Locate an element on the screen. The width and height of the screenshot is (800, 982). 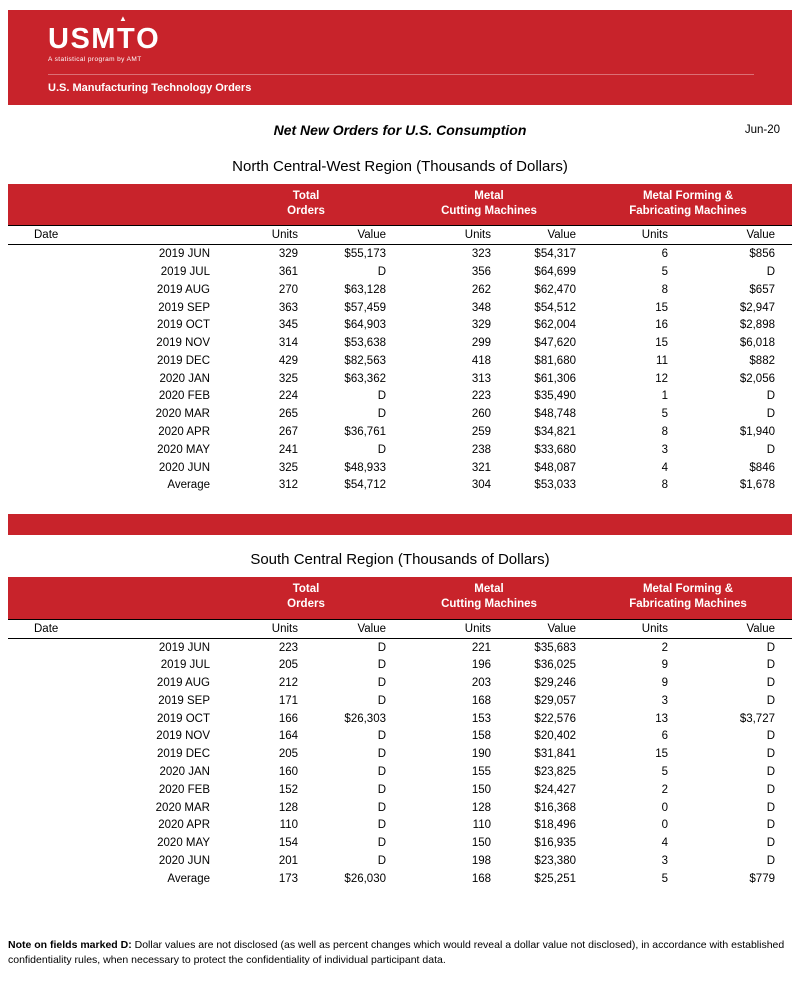
data-cell: 270 is located at coordinates (288, 289).